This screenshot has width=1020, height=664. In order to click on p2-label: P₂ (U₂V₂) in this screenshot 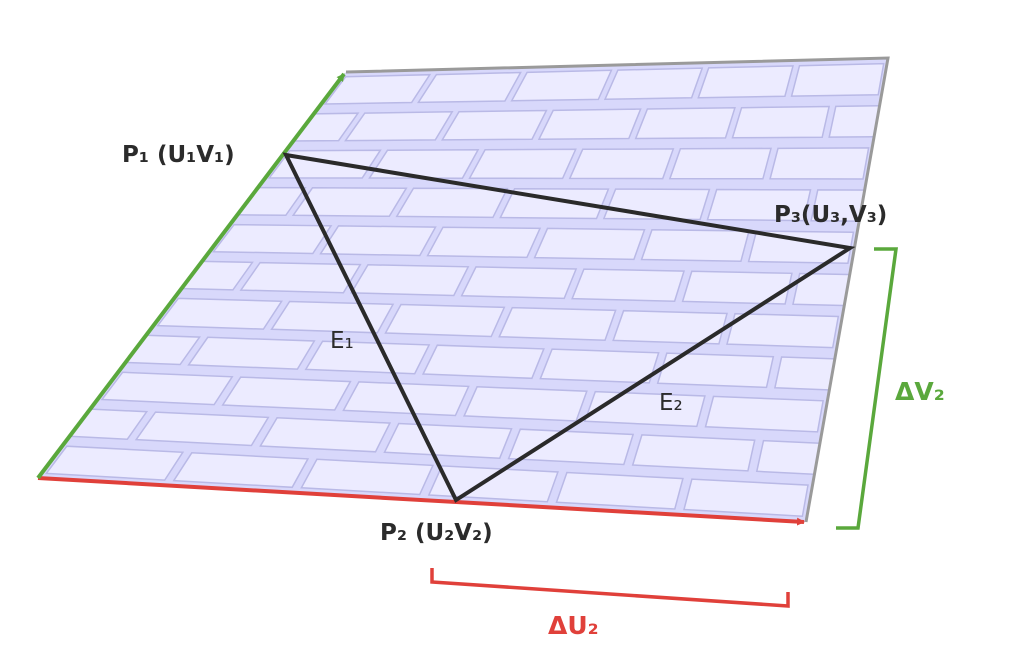, I will do `click(436, 533)`.